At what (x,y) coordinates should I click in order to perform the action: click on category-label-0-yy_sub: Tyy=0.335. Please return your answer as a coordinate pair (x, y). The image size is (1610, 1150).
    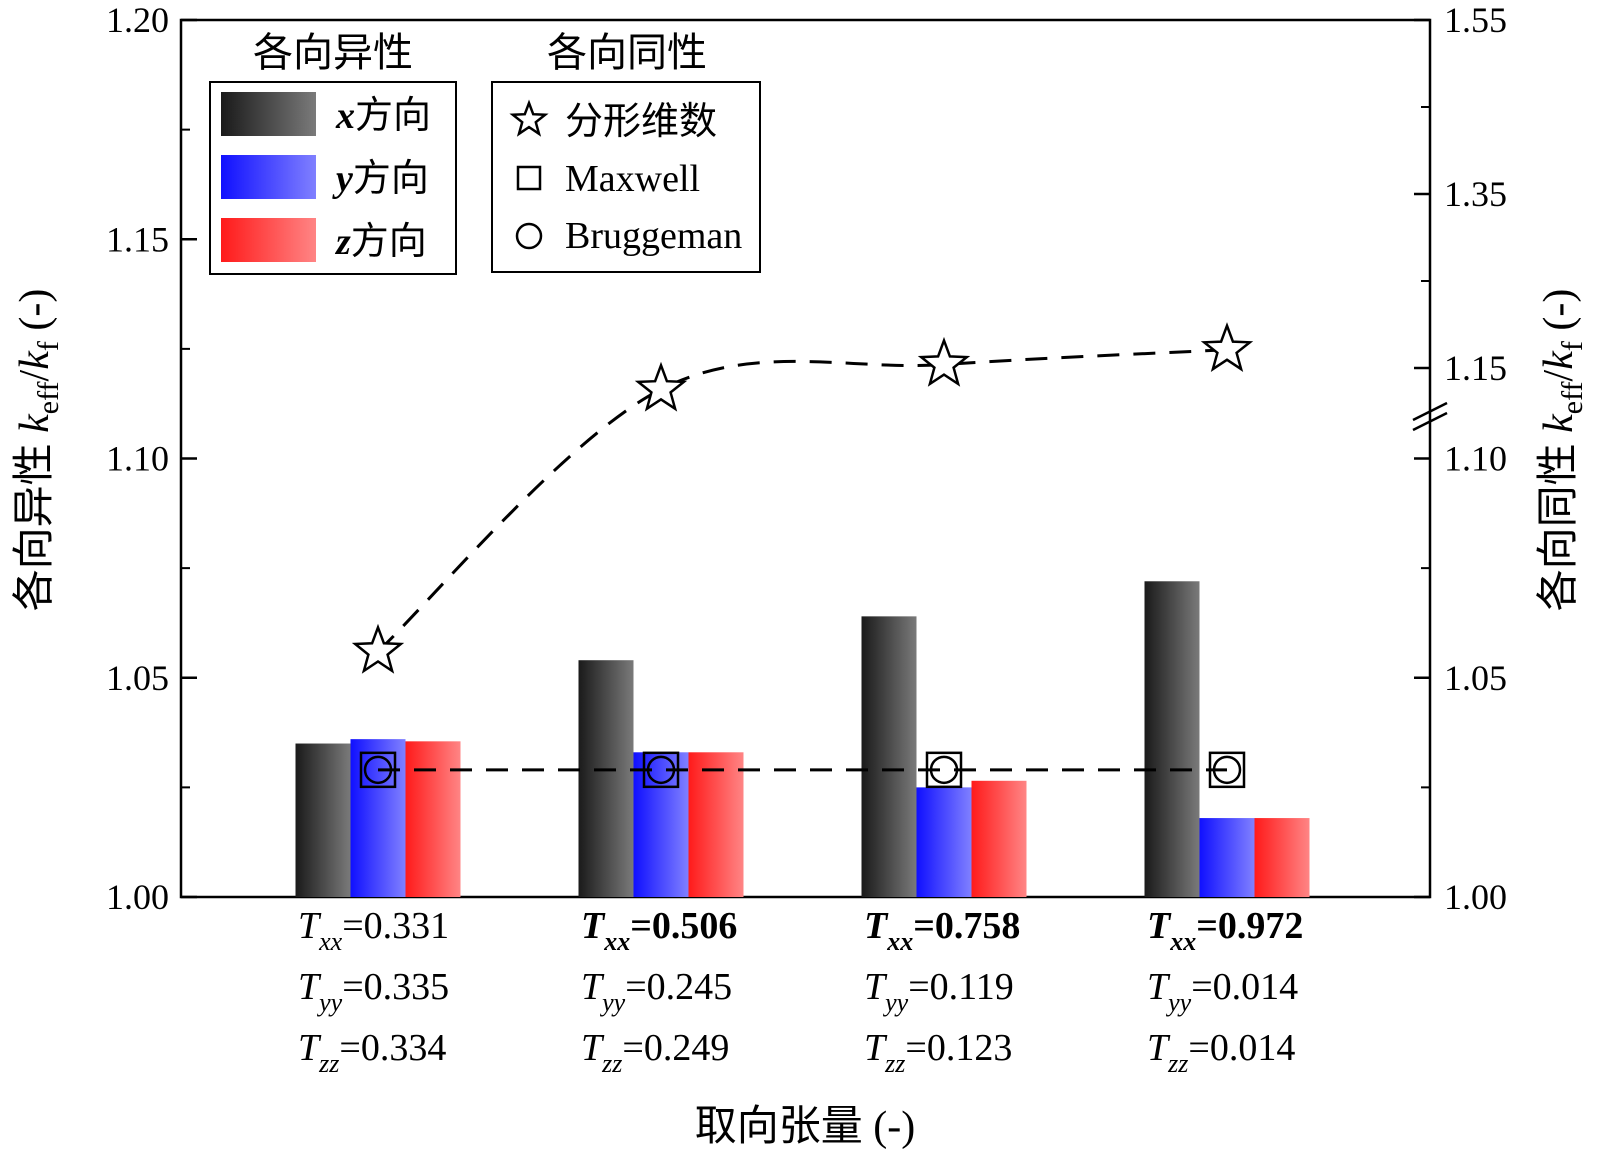
    Looking at the image, I should click on (373, 991).